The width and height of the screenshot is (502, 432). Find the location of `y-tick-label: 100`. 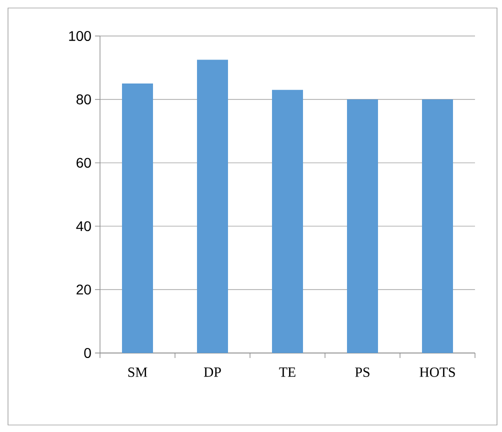

y-tick-label: 100 is located at coordinates (80, 36).